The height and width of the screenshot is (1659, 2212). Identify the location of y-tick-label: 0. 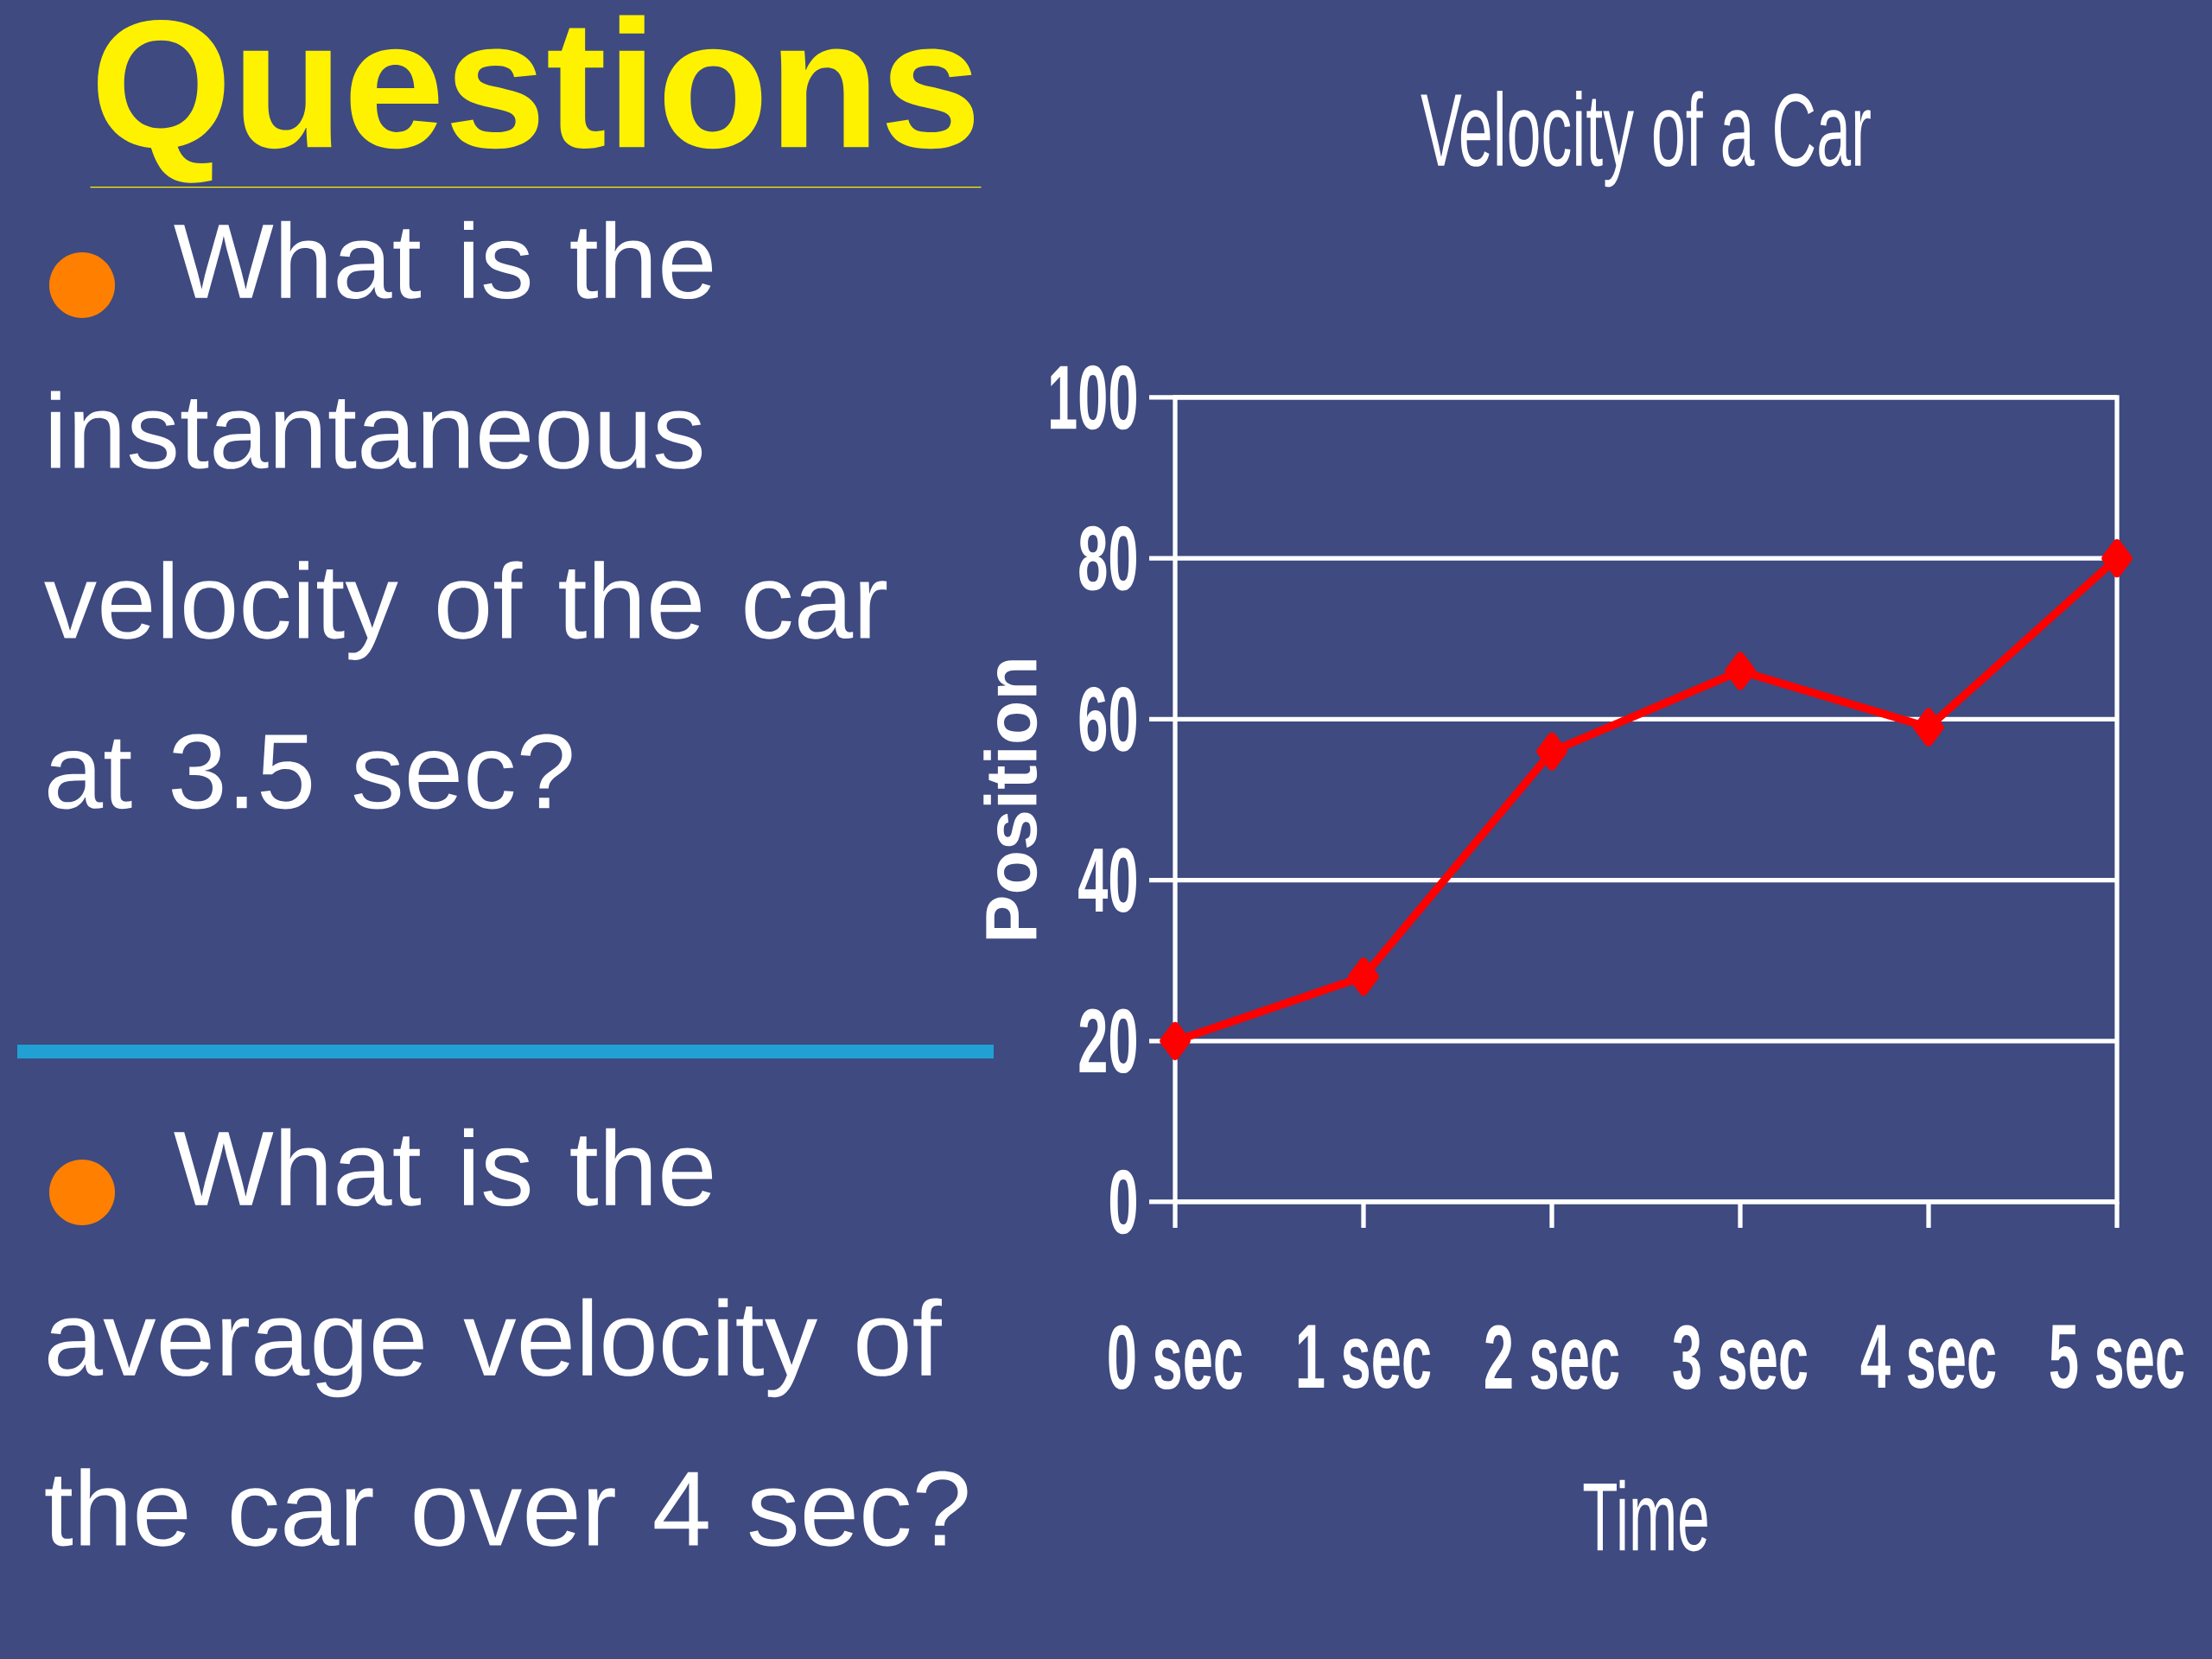
(1122, 1202).